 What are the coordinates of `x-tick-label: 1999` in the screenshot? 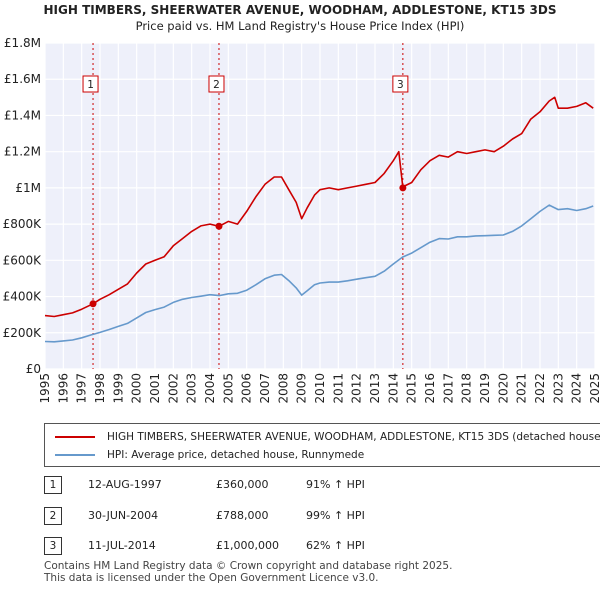 It's located at (118, 388).